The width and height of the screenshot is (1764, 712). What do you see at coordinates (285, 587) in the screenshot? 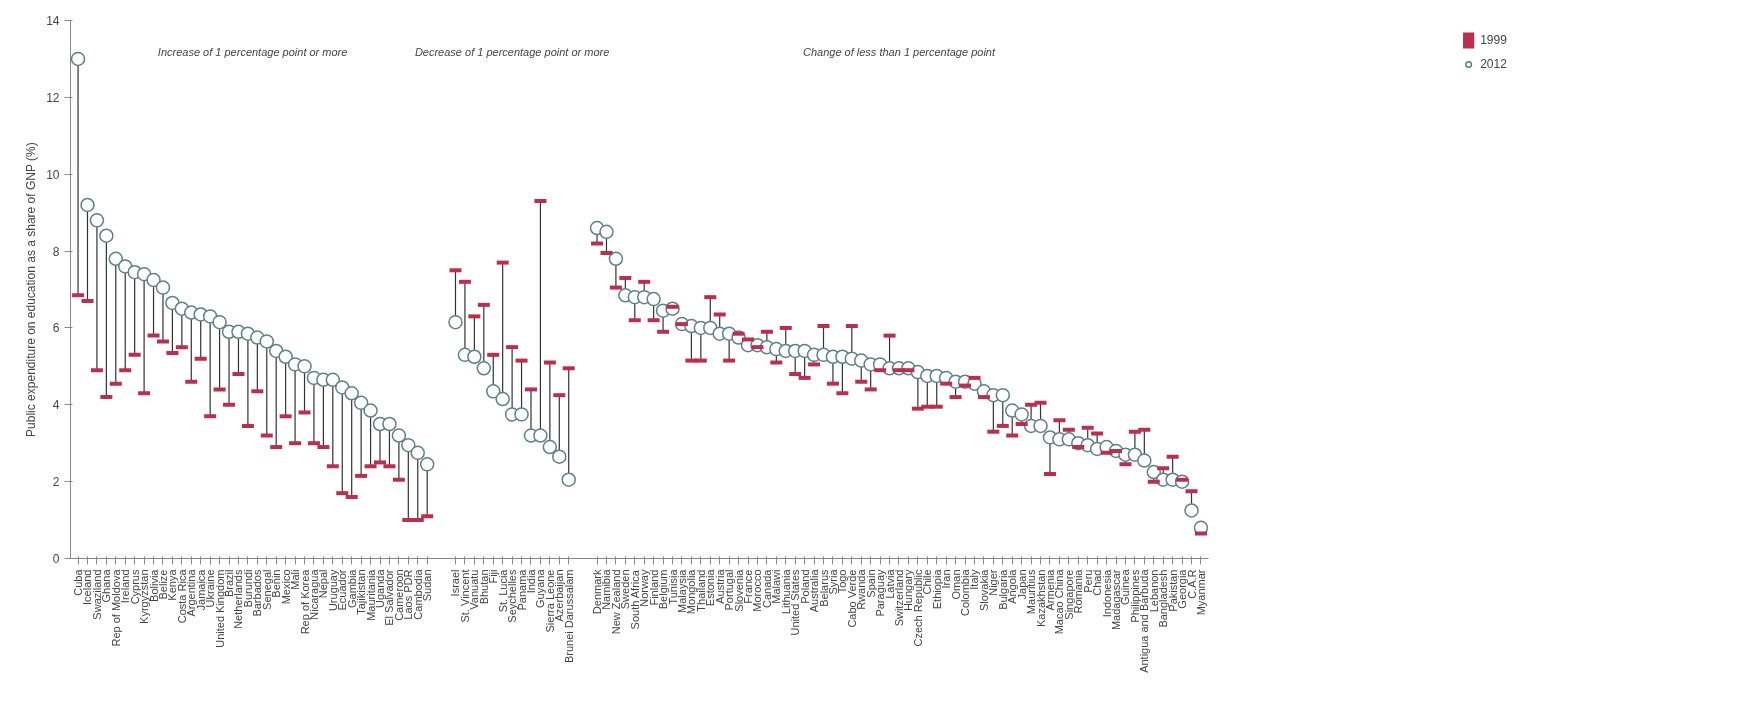
I see `x-tick-label: Mexico` at bounding box center [285, 587].